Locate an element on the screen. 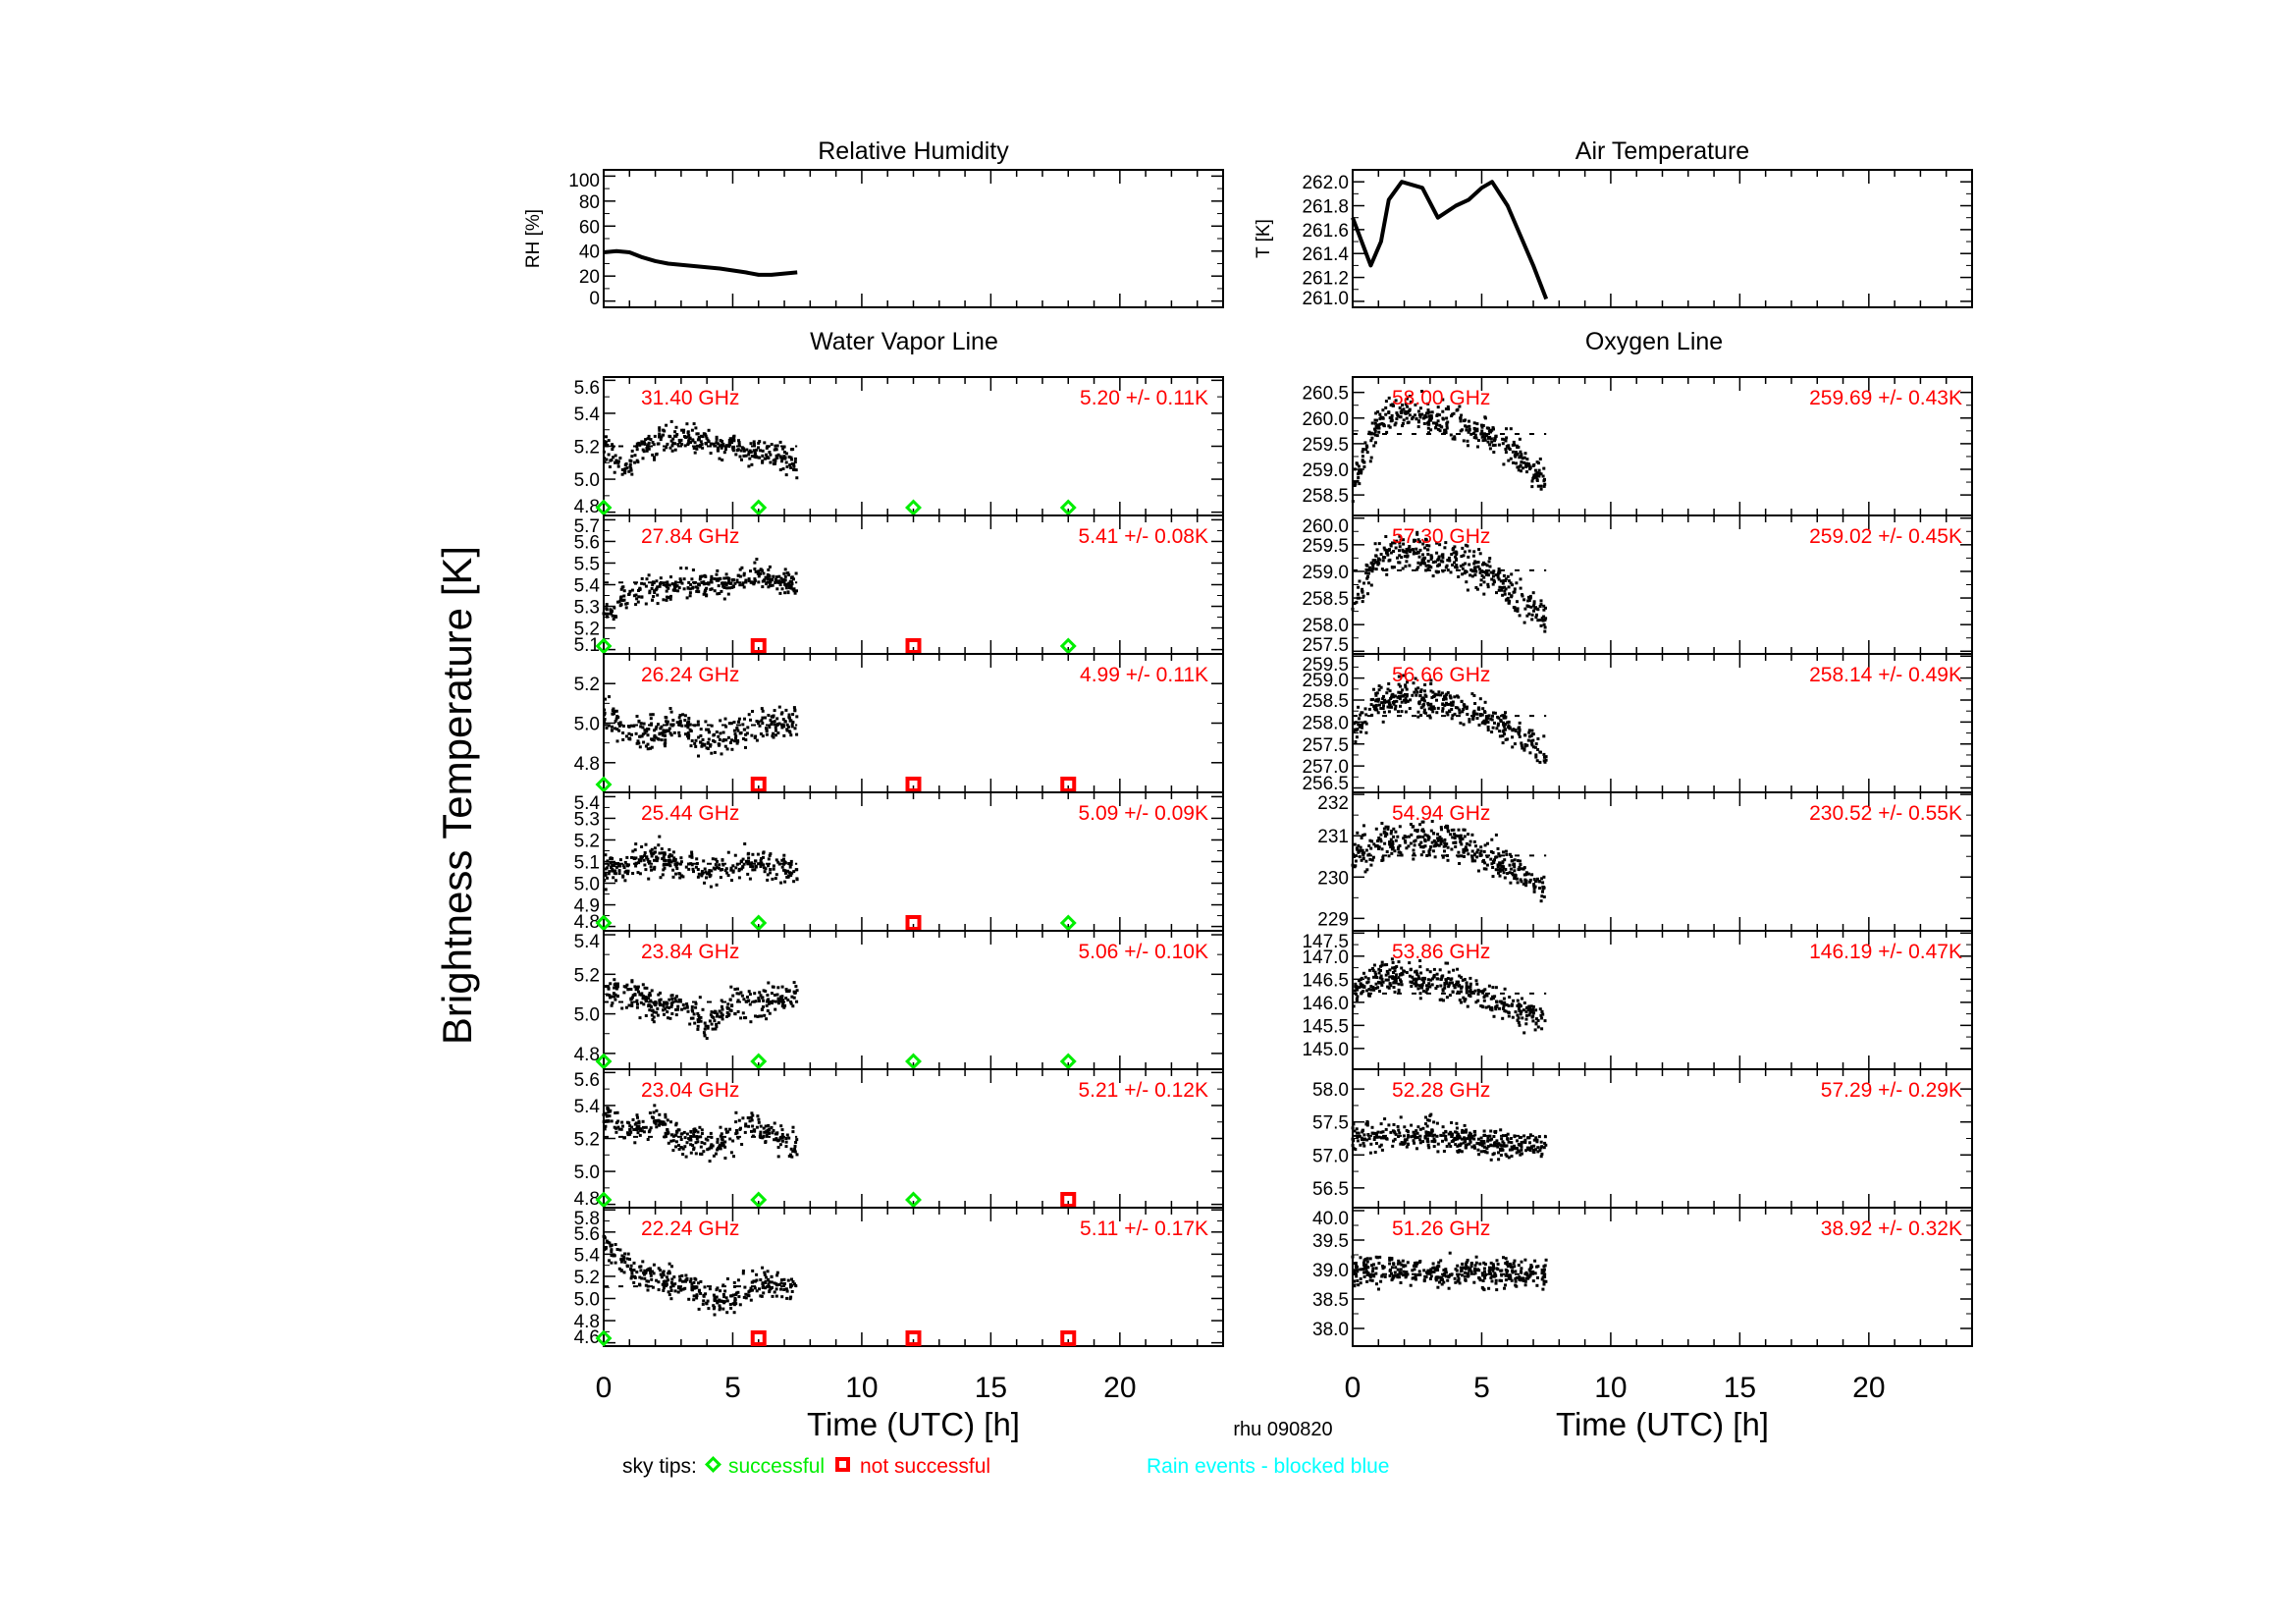  frequency-label: 27.84 GHz is located at coordinates (690, 537).